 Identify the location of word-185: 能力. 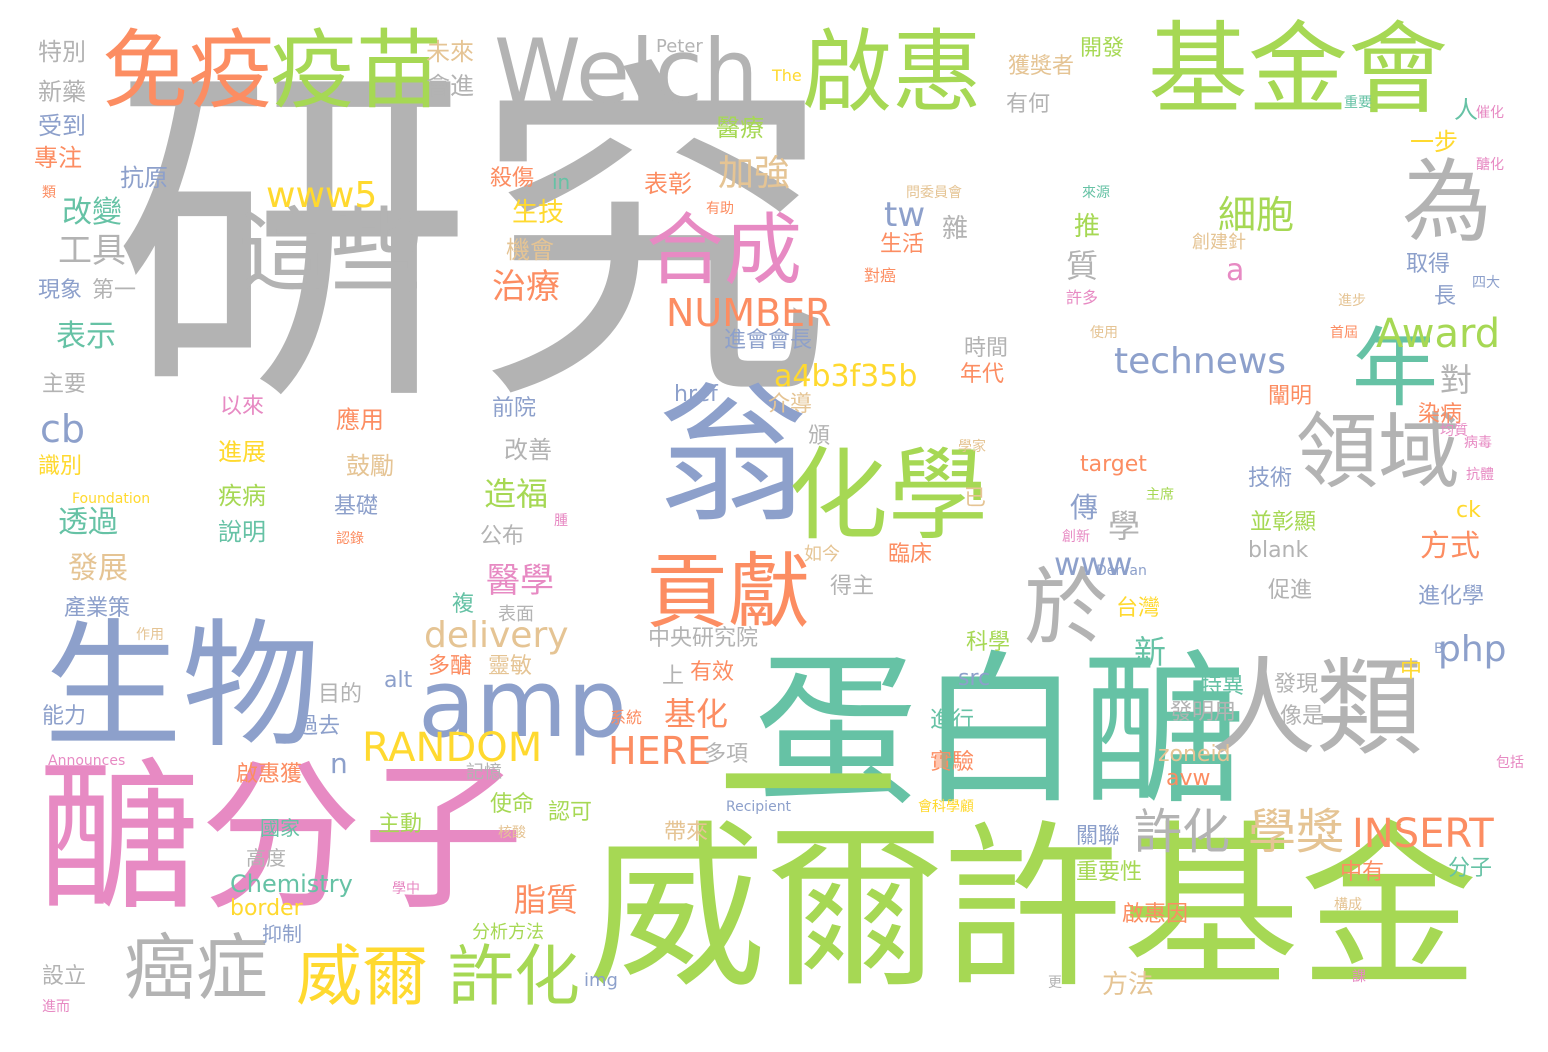
(64, 716).